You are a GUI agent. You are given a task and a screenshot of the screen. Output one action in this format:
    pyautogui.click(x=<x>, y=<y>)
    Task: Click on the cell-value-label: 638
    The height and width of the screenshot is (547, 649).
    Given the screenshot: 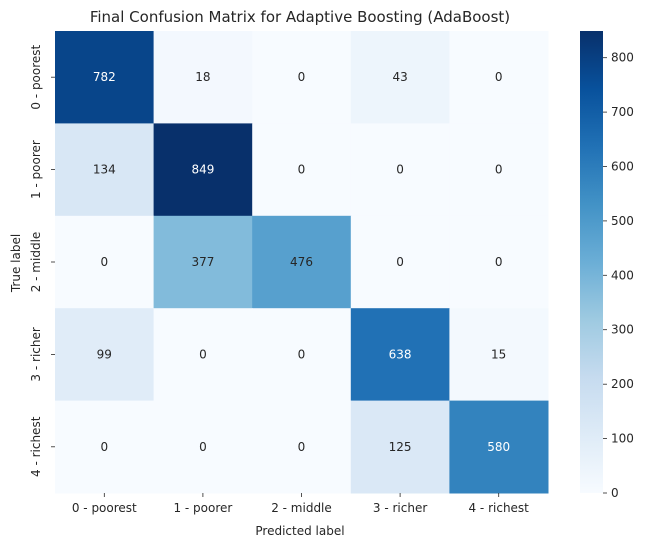 What is the action you would take?
    pyautogui.click(x=400, y=354)
    